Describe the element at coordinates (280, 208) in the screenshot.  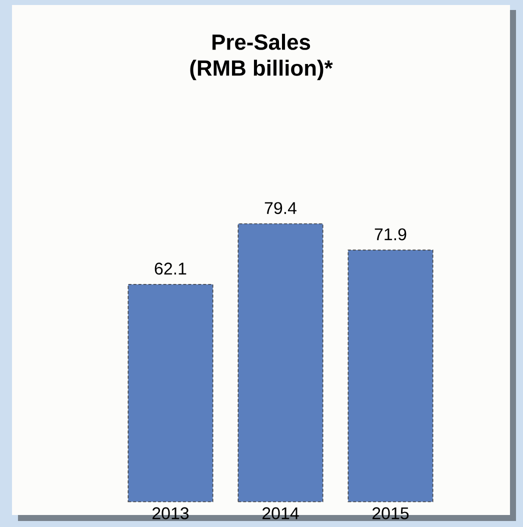
I see `data-label: 79.4` at that location.